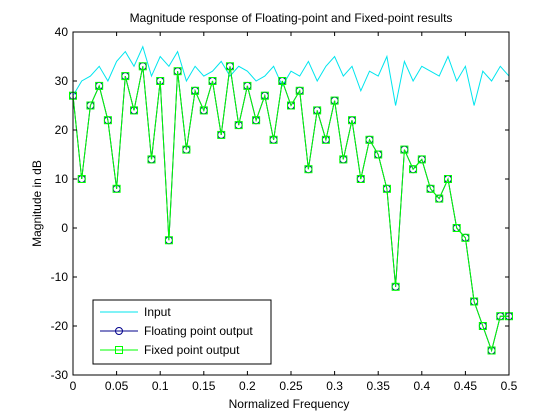 The width and height of the screenshot is (560, 420). What do you see at coordinates (64, 228) in the screenshot?
I see `y-tick-label: 0` at bounding box center [64, 228].